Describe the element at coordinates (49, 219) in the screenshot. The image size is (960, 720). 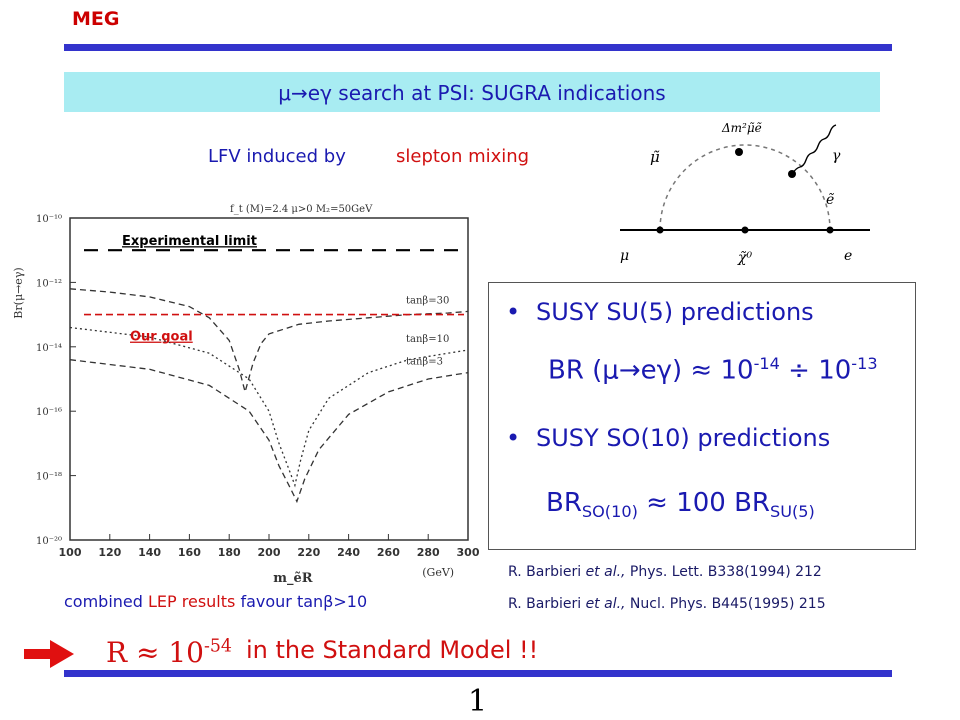
I see `y-tick-label: 10⁻¹⁰` at that location.